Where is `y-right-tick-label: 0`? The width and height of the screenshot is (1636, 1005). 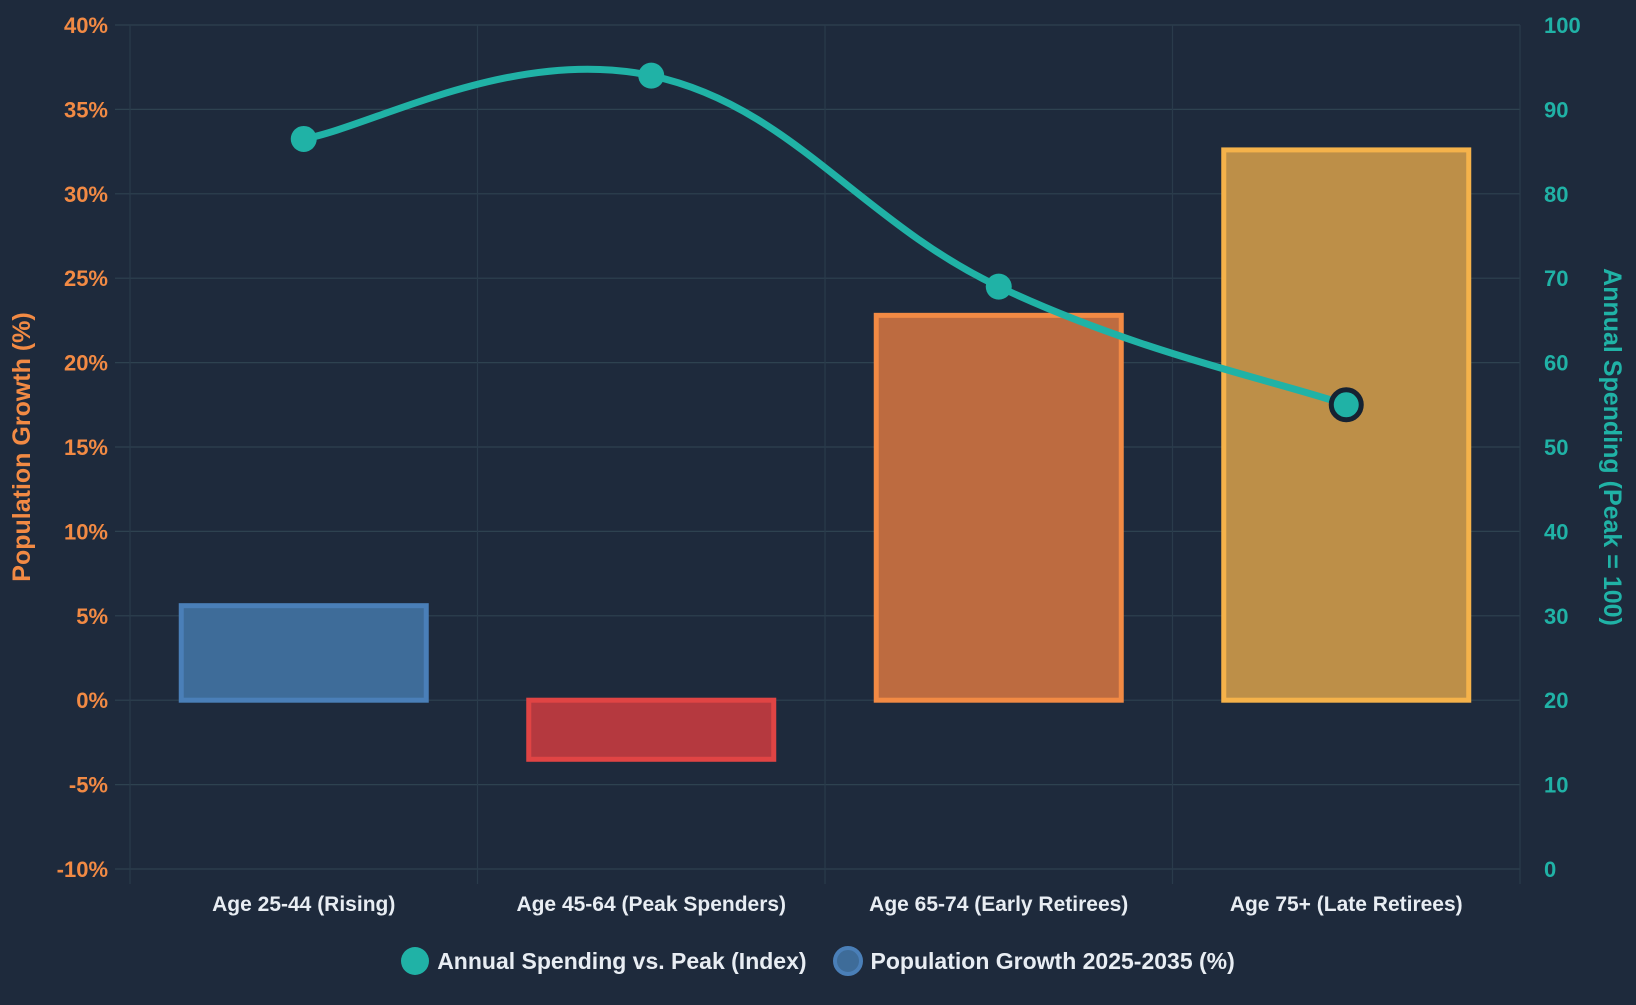
y-right-tick-label: 0 is located at coordinates (1550, 869).